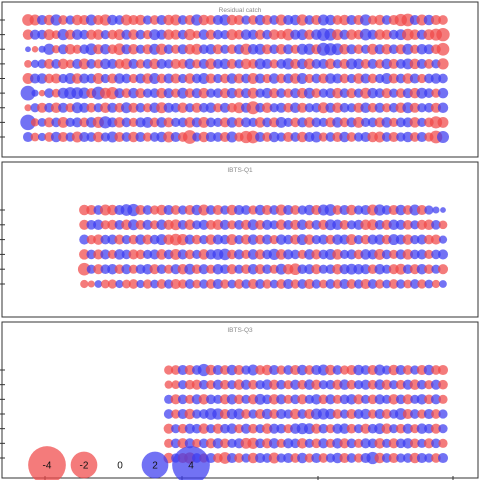  What do you see at coordinates (240, 170) in the screenshot?
I see `panel-title: IBTS-Q1` at bounding box center [240, 170].